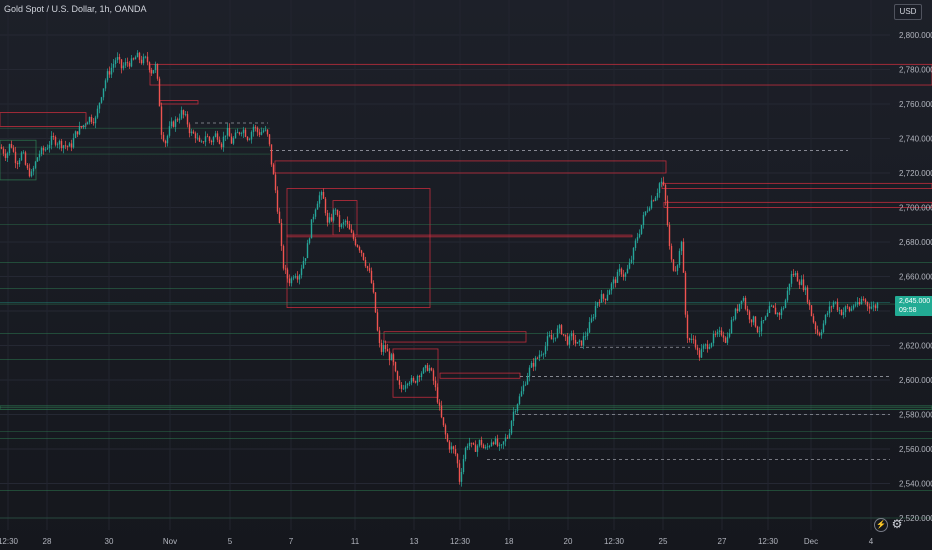 The image size is (932, 550). I want to click on price-tick-label: 2,780.000, so click(915, 70).